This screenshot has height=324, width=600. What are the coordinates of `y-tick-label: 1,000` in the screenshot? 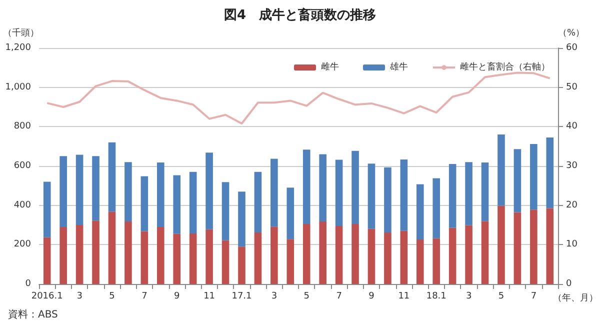 It's located at (18, 87).